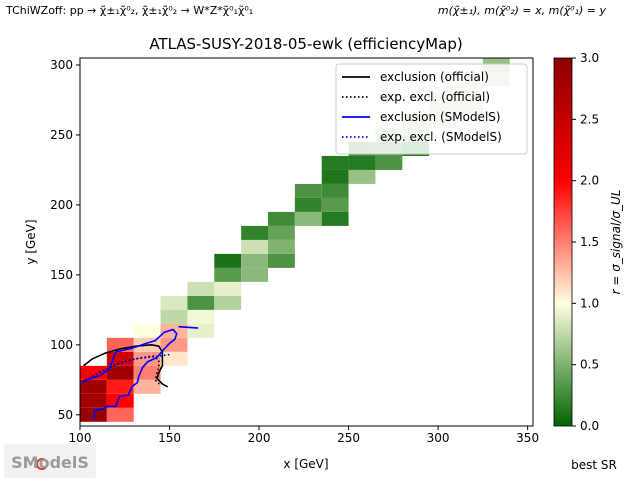  What do you see at coordinates (169, 438) in the screenshot?
I see `x-tick-label: 150` at bounding box center [169, 438].